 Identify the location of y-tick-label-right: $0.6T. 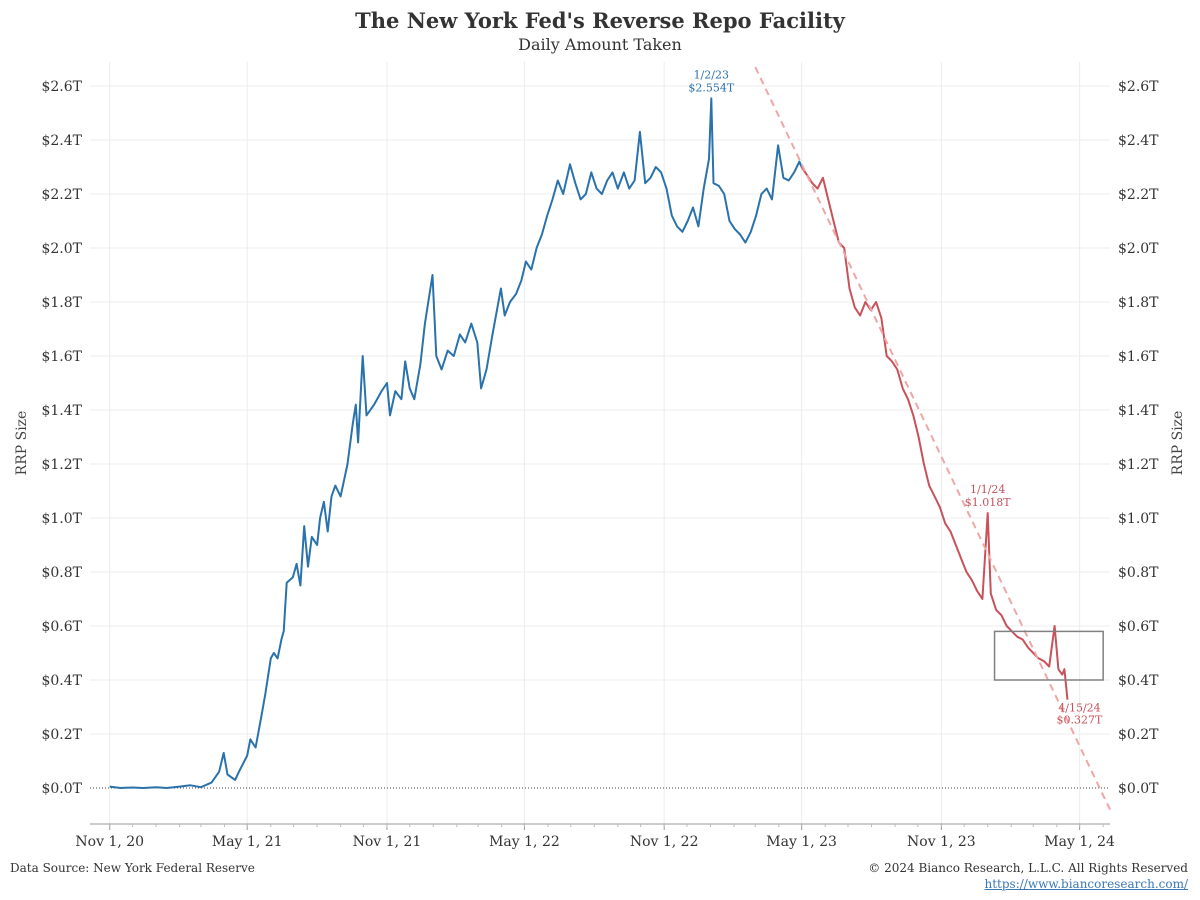
(1138, 627).